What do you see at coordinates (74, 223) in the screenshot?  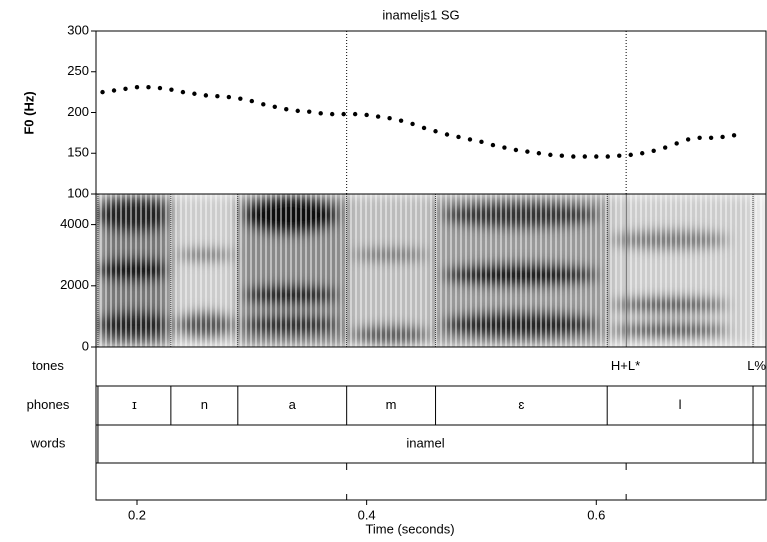 I see `y-tick-label: 4000` at bounding box center [74, 223].